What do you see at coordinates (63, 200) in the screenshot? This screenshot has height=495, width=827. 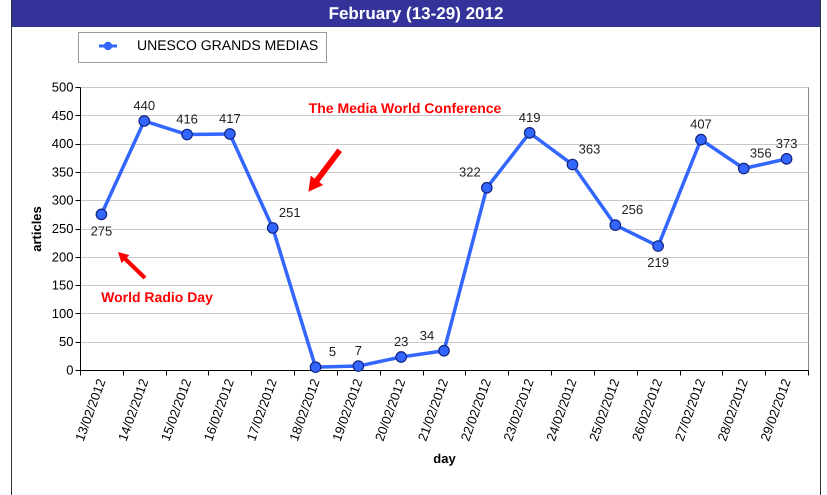 I see `y-tick-label: 300` at bounding box center [63, 200].